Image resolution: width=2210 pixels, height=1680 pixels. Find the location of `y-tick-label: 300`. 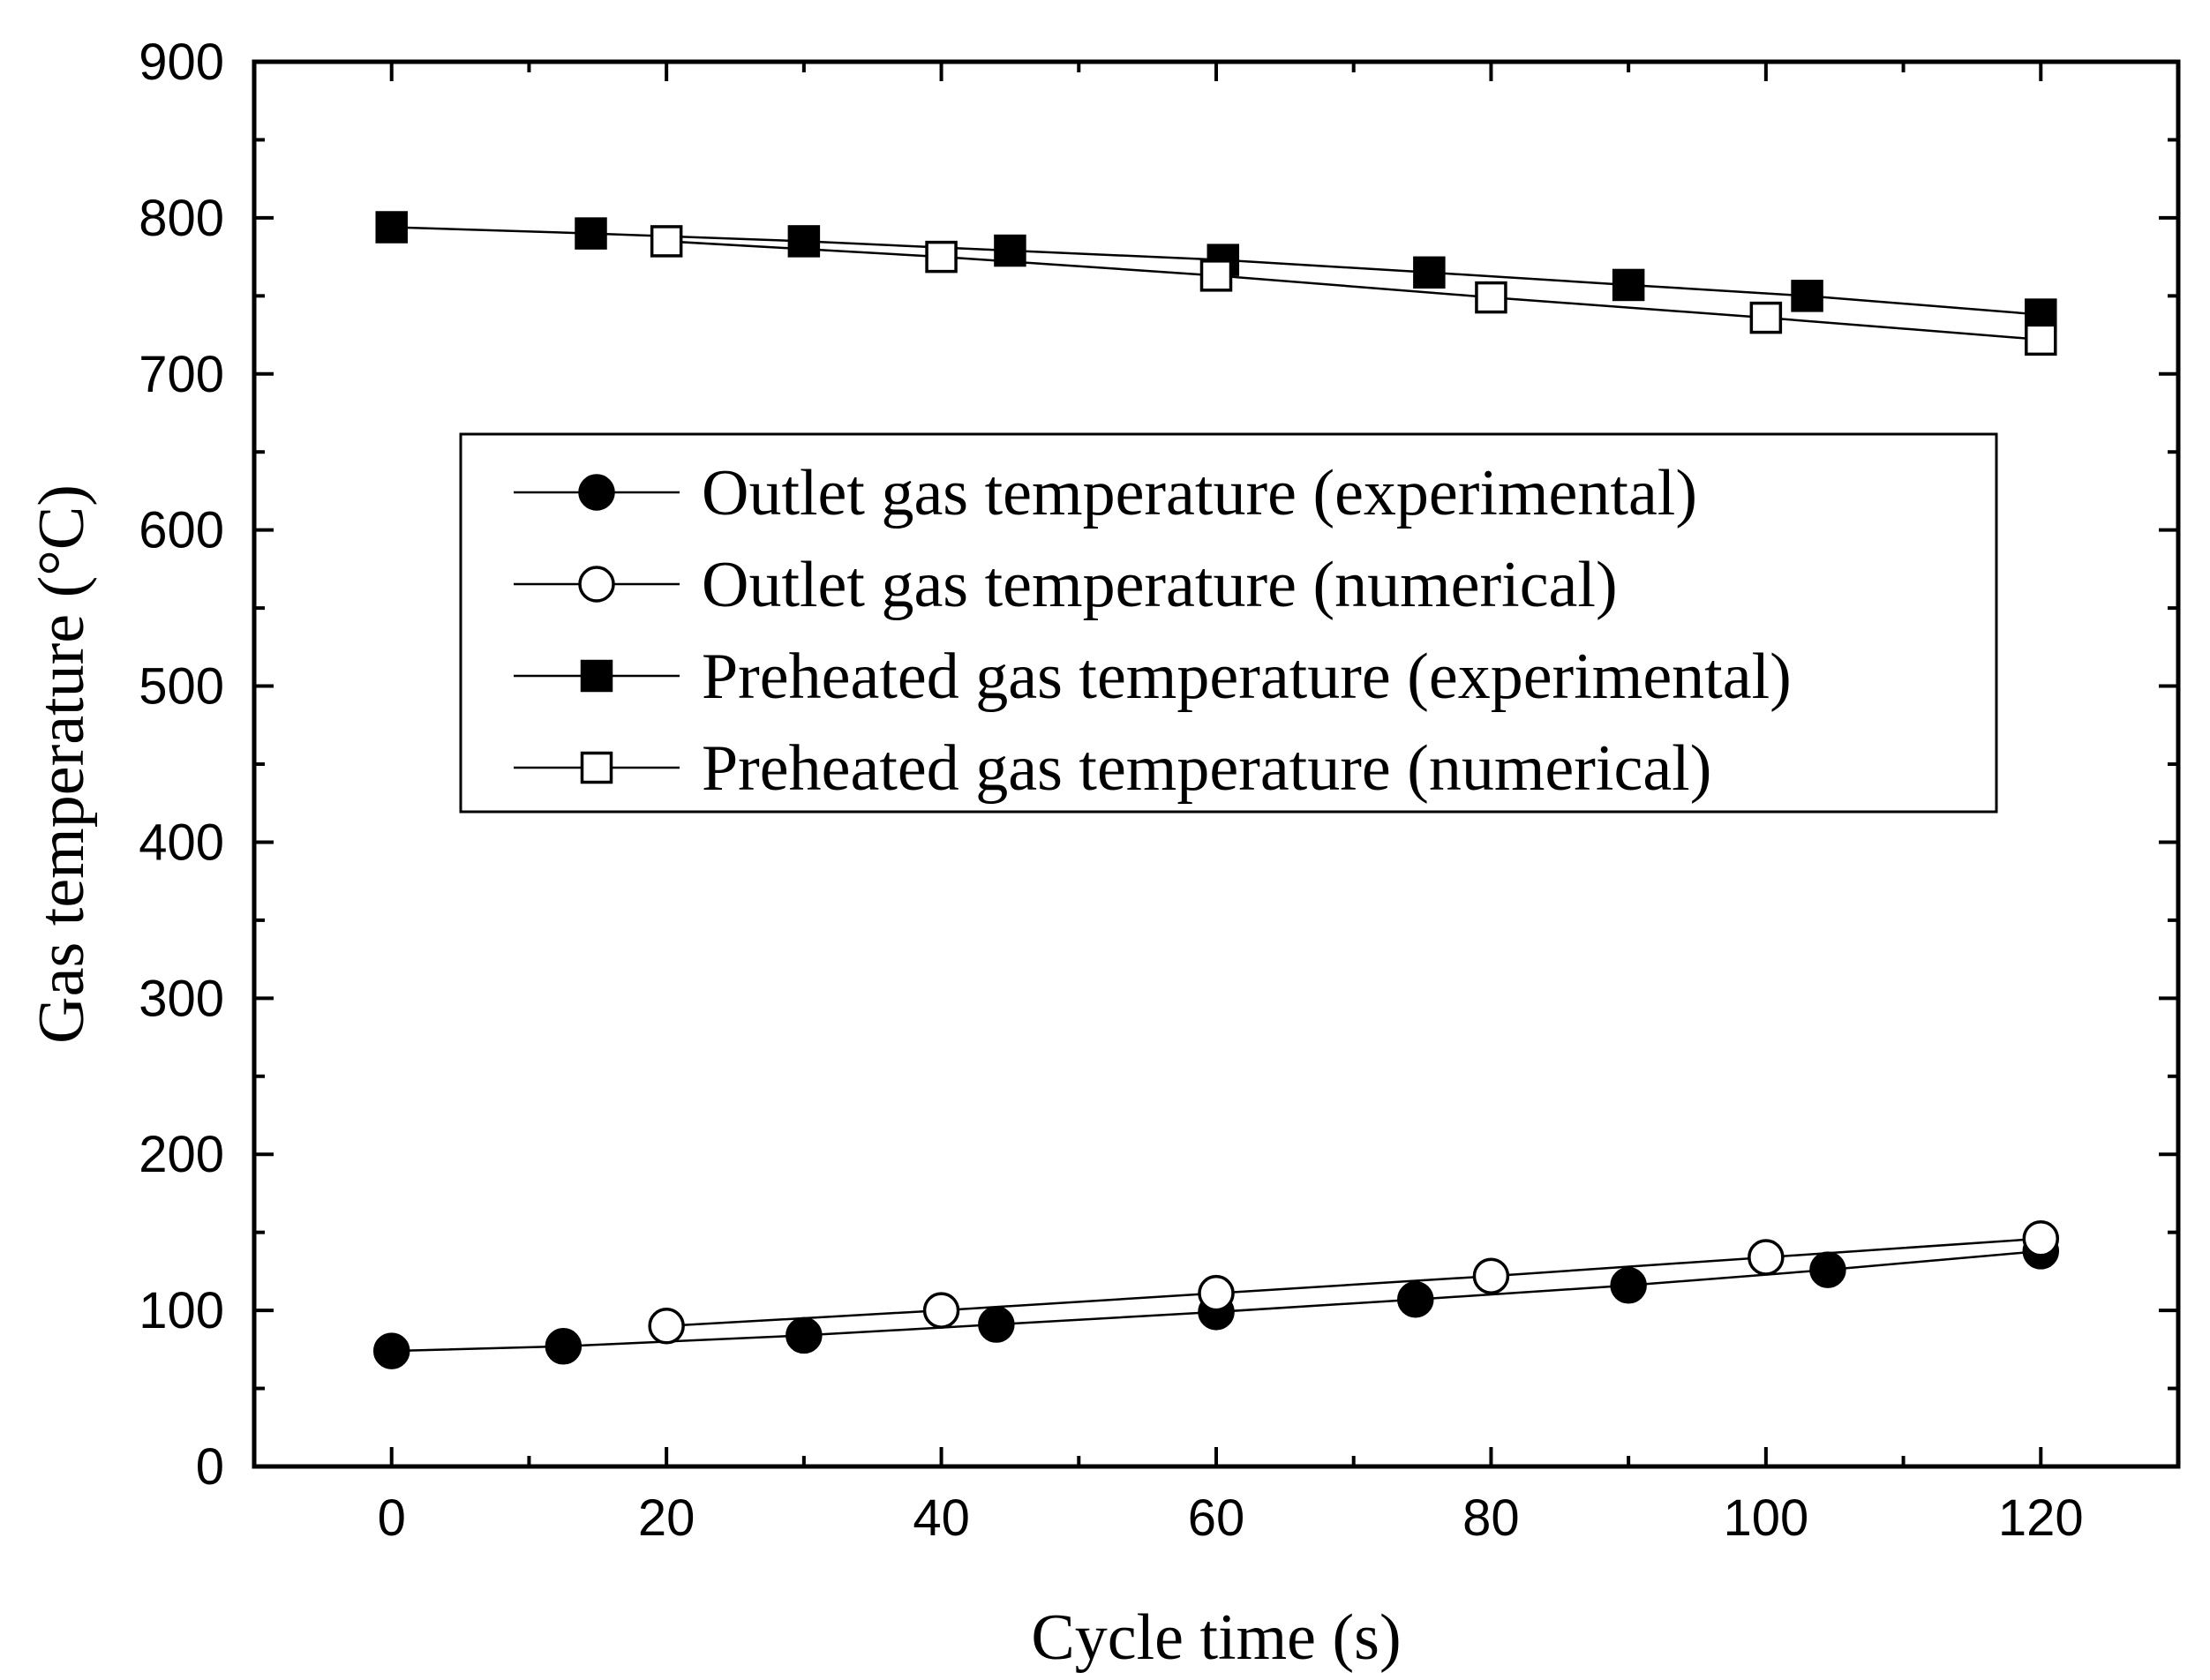

y-tick-label: 300 is located at coordinates (181, 998).